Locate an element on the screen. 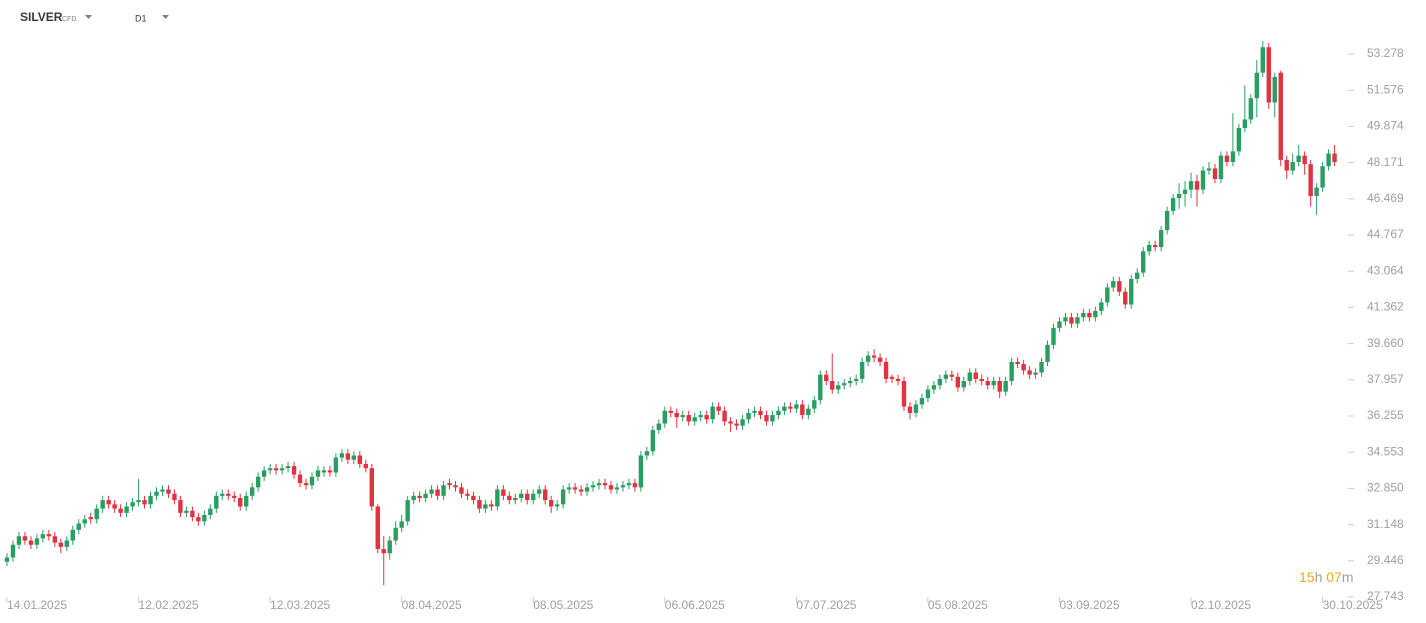 This screenshot has height=623, width=1426. x-tick-label: 02.10.2025 is located at coordinates (1221, 605).